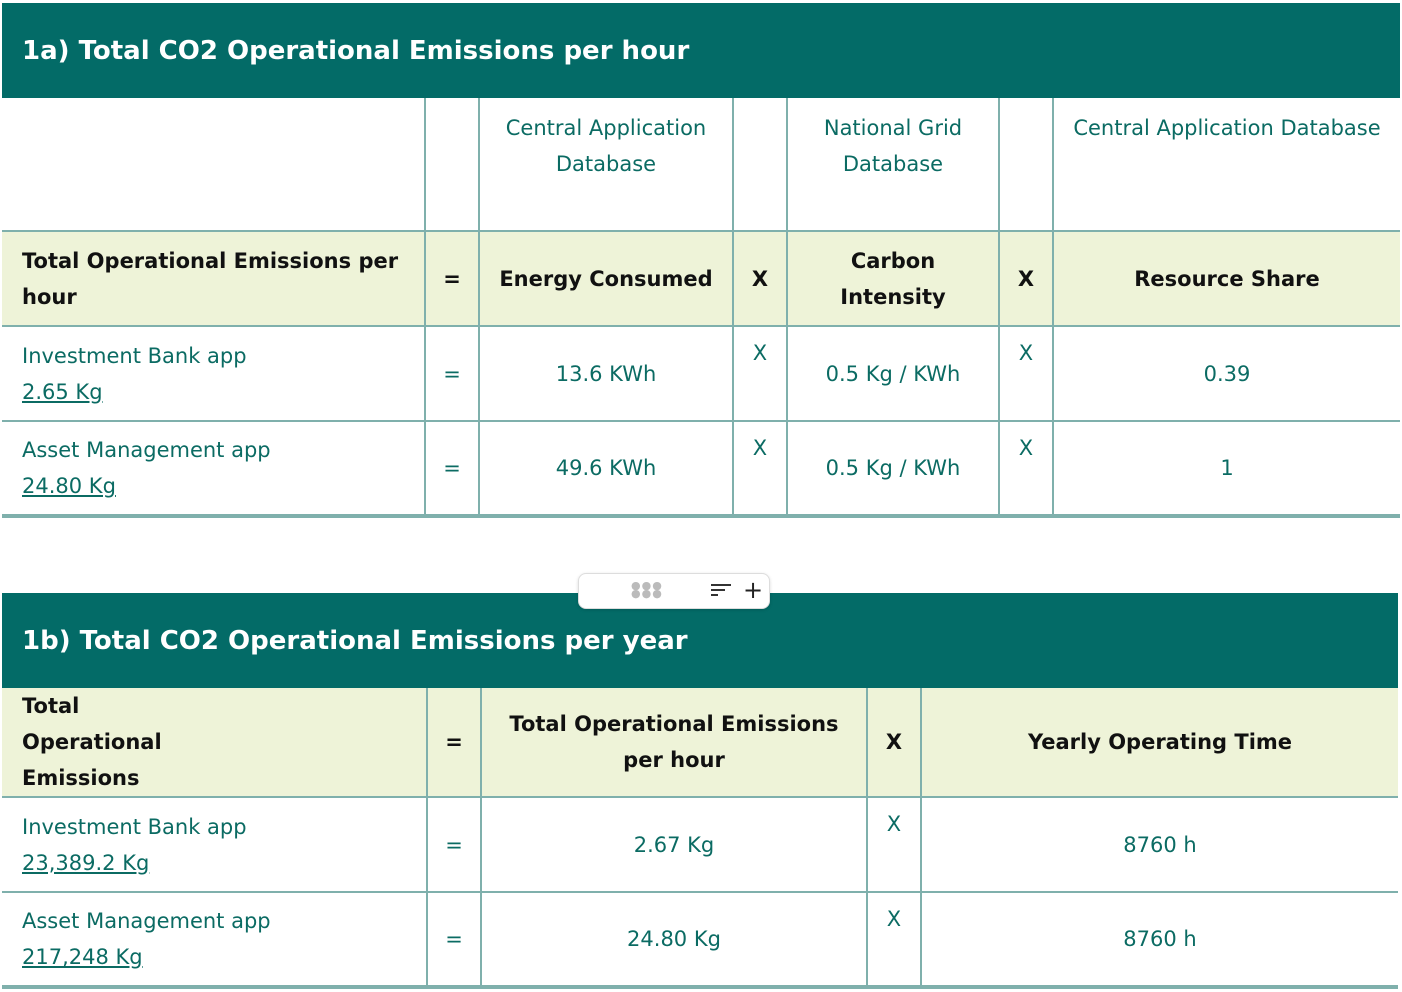 The image size is (1402, 992). What do you see at coordinates (214, 374) in the screenshot?
I see `app-cell: Investment Bank app 2.65 Kg` at bounding box center [214, 374].